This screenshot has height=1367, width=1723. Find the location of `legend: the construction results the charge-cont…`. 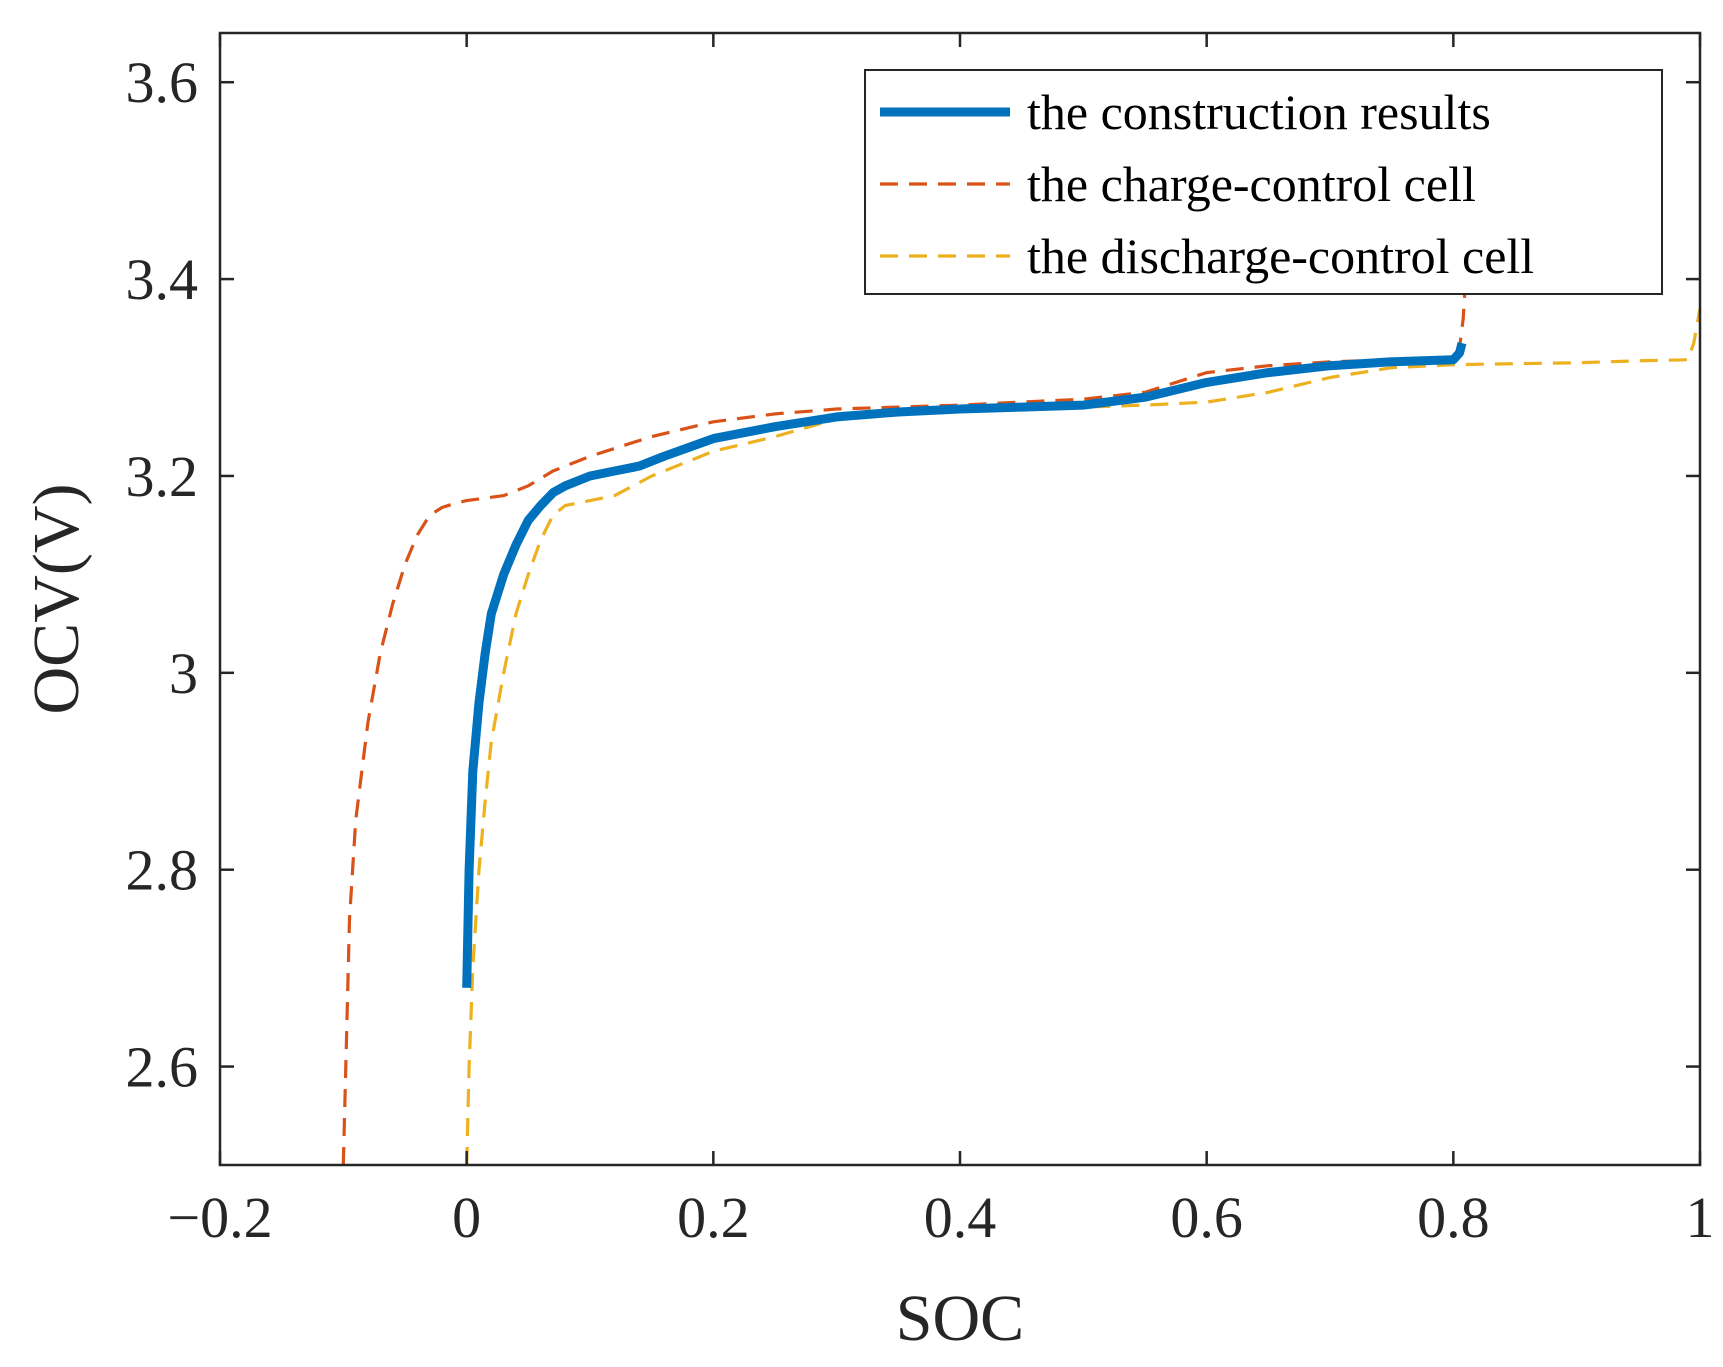

legend: the construction results the charge-cont… is located at coordinates (1263, 182).